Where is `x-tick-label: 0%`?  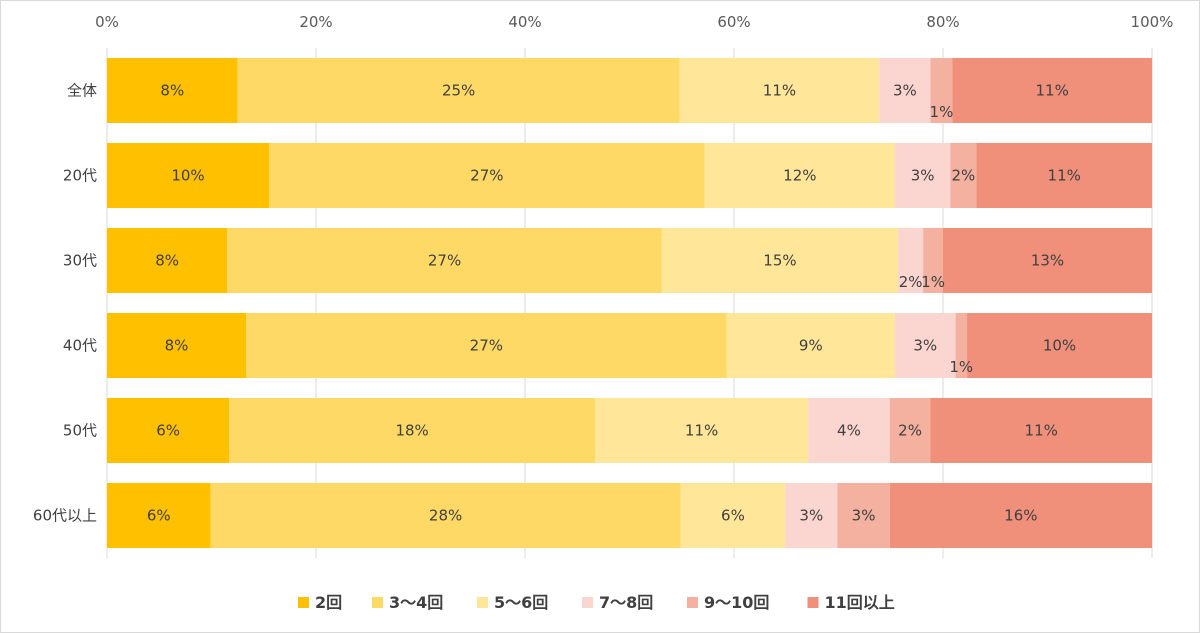 x-tick-label: 0% is located at coordinates (107, 22).